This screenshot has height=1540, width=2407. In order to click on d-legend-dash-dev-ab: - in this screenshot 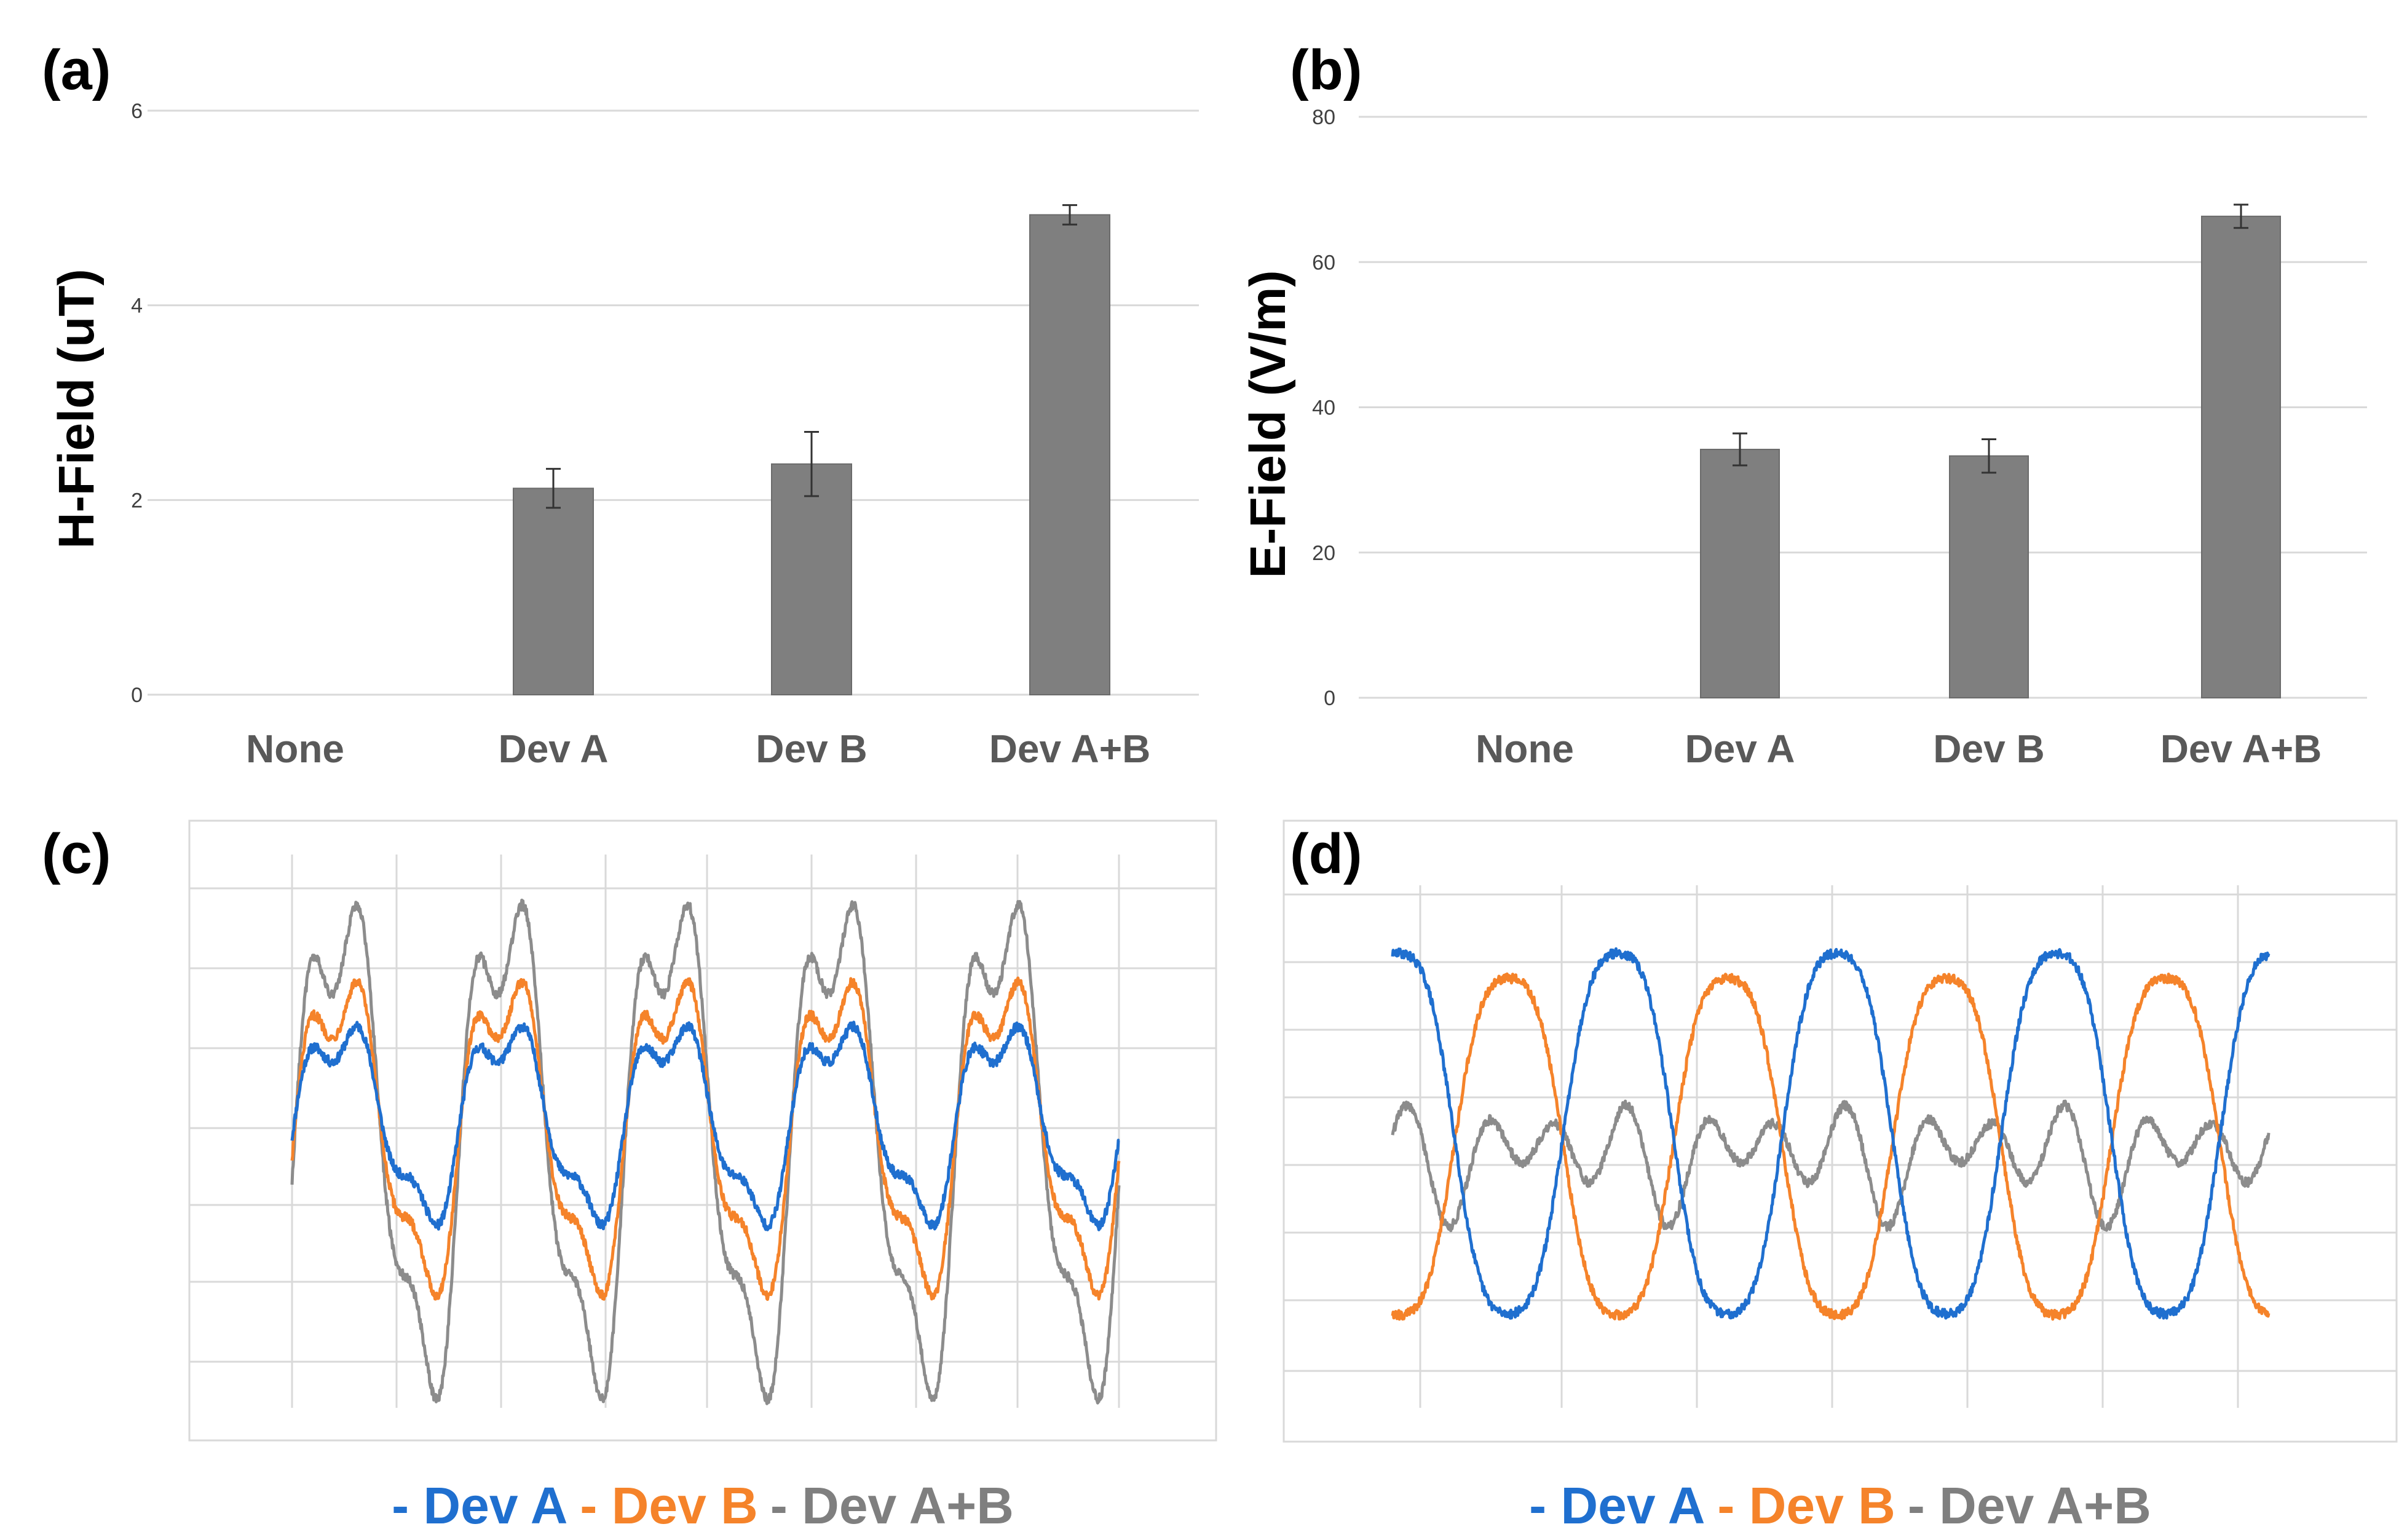, I will do `click(1923, 1505)`.